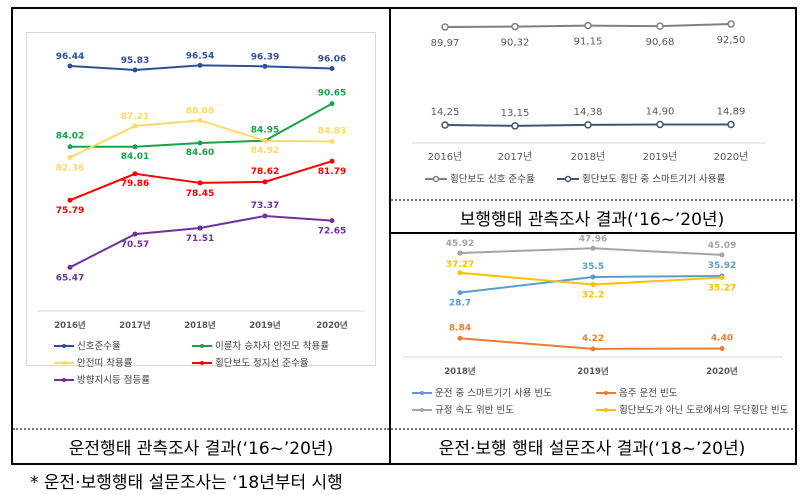 The width and height of the screenshot is (809, 495). I want to click on top-right-caption: 보행행태 관측조사 결과(‘16~’20년), so click(592, 220).